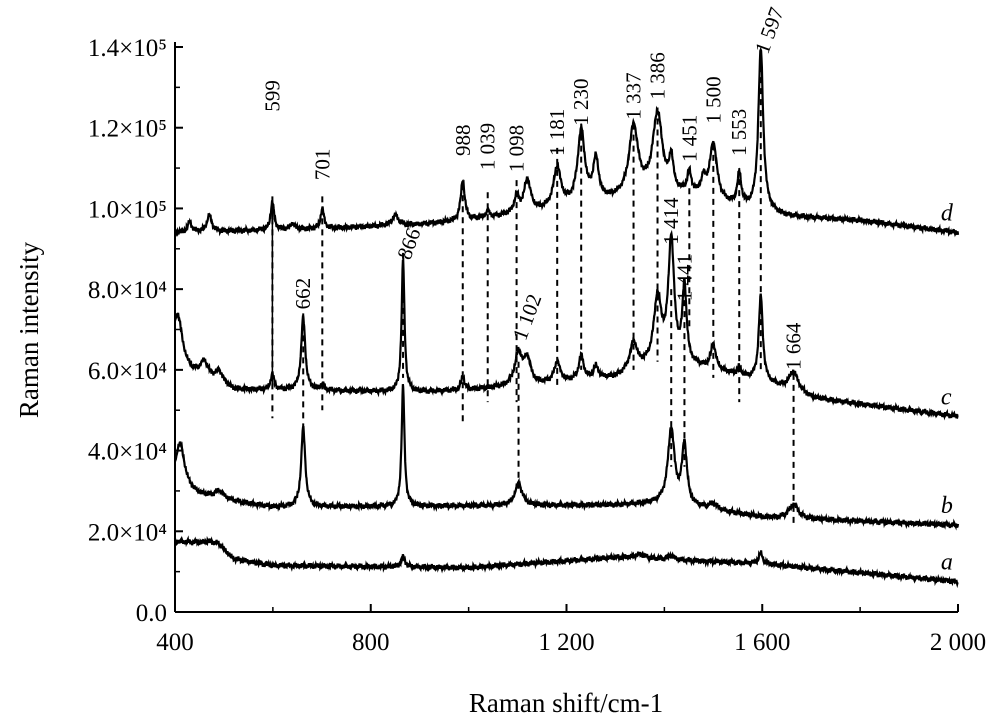  I want to click on peak-label-1337: 1 337, so click(634, 95).